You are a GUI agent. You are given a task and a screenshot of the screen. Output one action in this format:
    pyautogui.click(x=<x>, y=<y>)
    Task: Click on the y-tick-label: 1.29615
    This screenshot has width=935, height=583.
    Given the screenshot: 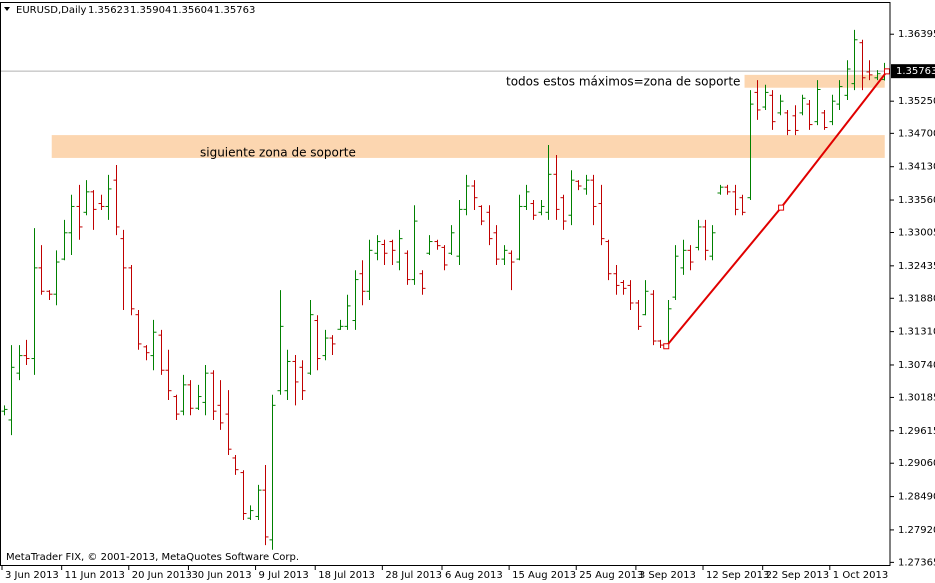 What is the action you would take?
    pyautogui.click(x=916, y=431)
    